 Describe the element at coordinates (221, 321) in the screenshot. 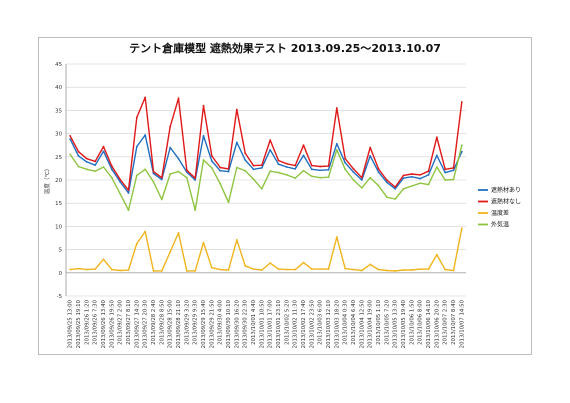

I see `x-tick-label: 2013/09/30 4:00` at that location.